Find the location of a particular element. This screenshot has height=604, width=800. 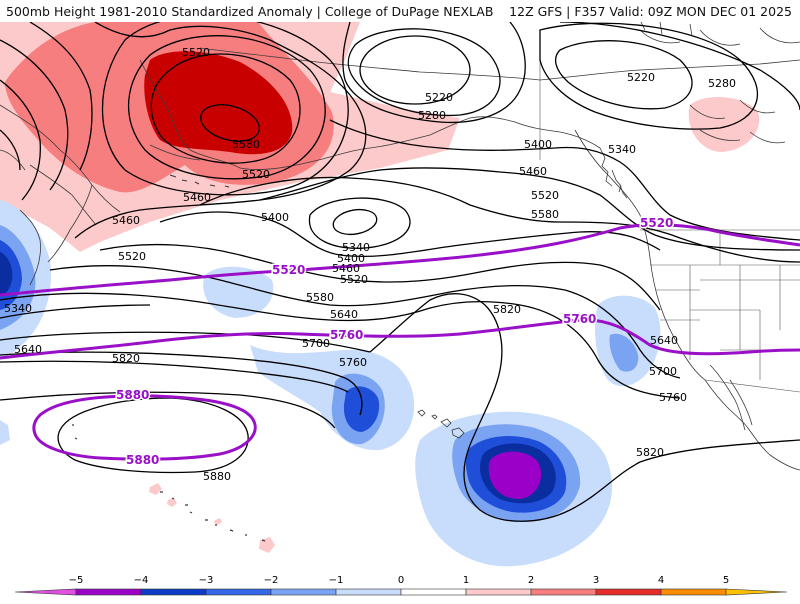

legend-tick: 5 is located at coordinates (726, 580).